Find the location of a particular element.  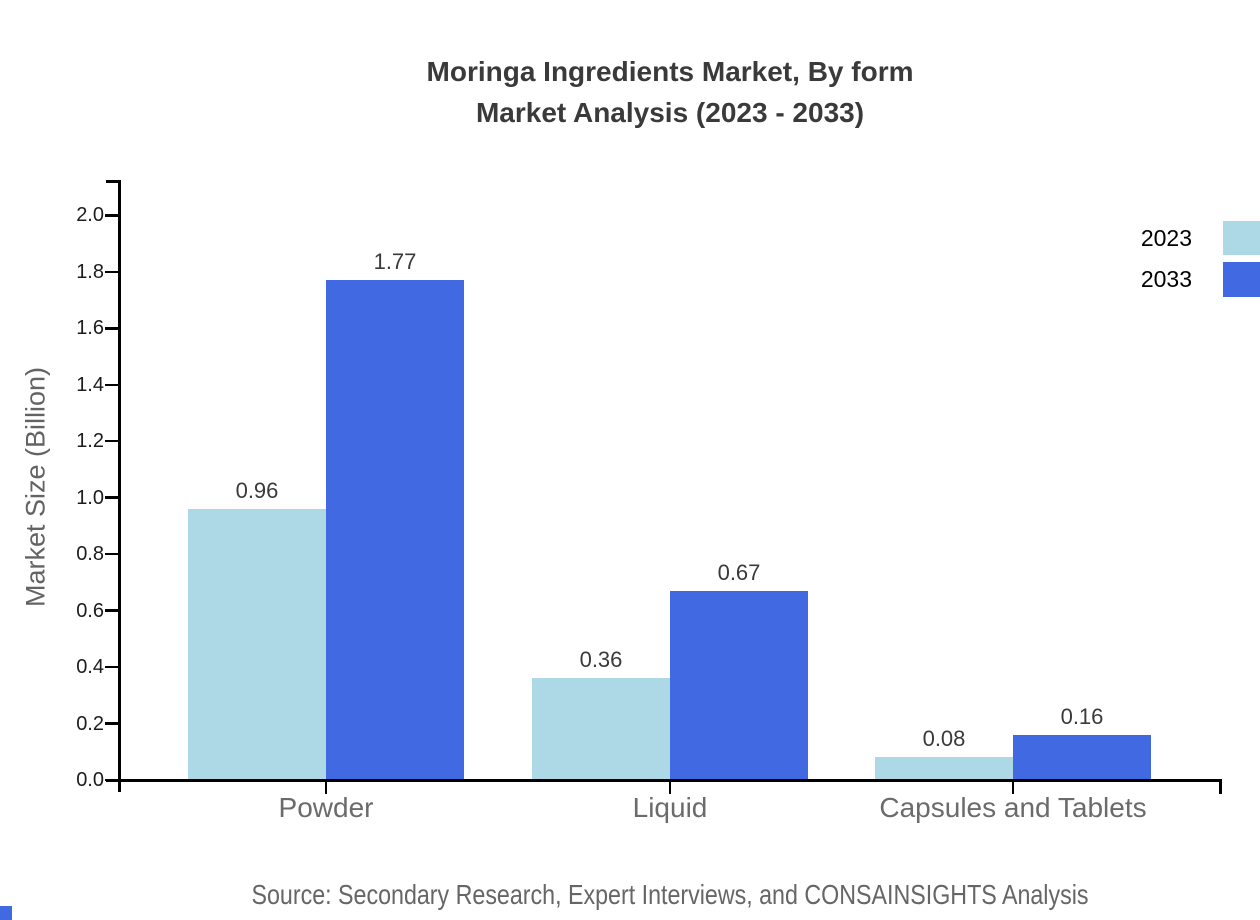

y-tick-label: 1.8 is located at coordinates (90, 271).